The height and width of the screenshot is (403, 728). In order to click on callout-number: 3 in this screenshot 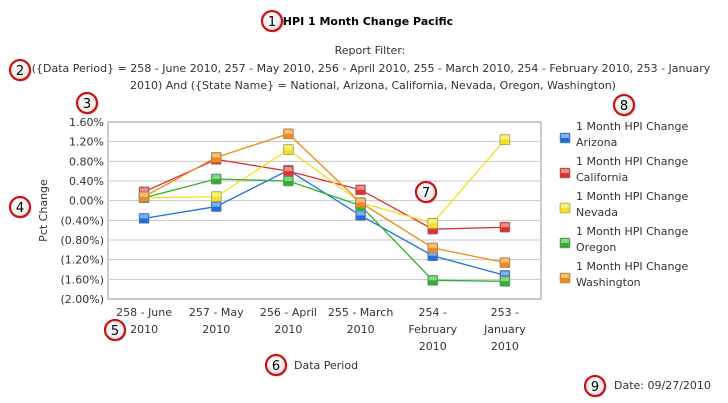, I will do `click(87, 104)`.